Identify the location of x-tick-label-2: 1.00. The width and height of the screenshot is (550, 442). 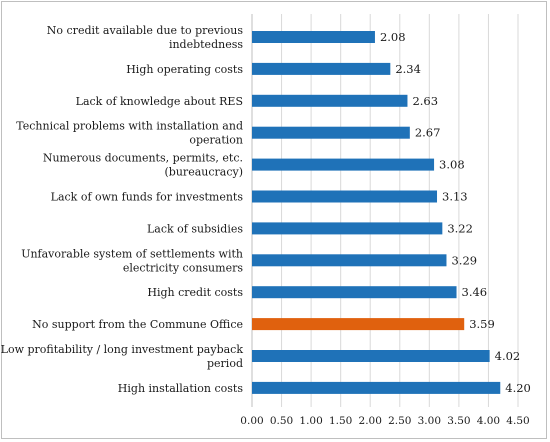
(310, 421).